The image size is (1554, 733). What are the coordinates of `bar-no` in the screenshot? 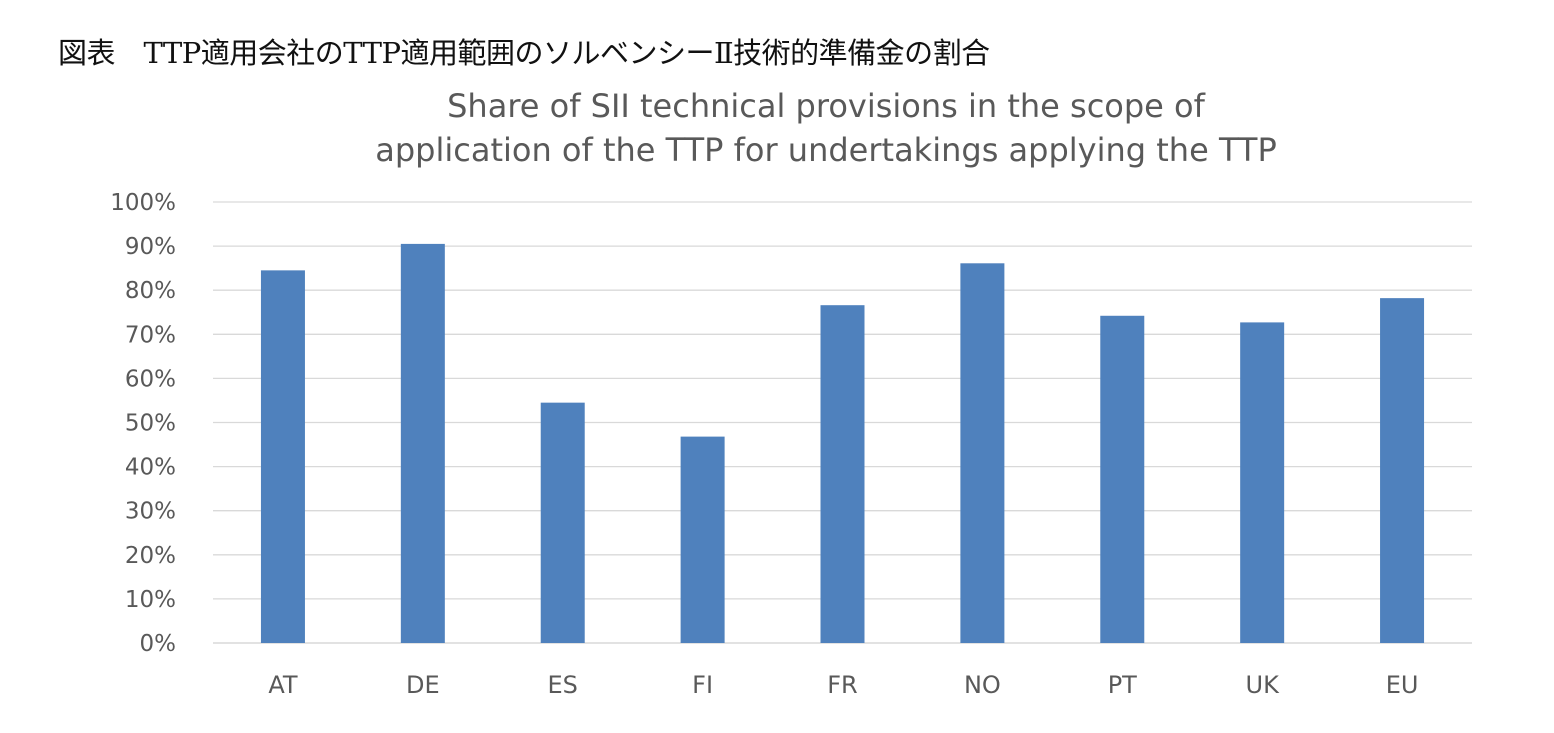 It's located at (982, 453).